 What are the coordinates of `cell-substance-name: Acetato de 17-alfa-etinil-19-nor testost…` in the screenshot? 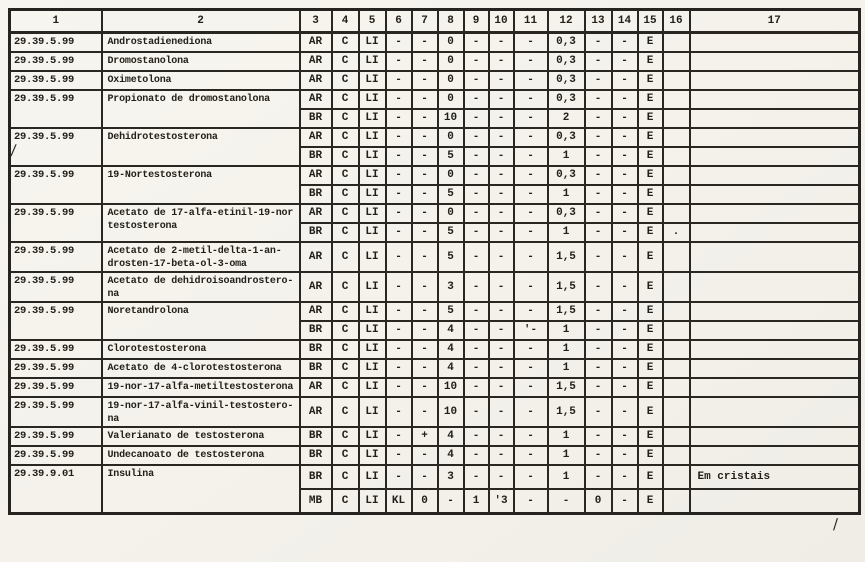 It's located at (200, 223).